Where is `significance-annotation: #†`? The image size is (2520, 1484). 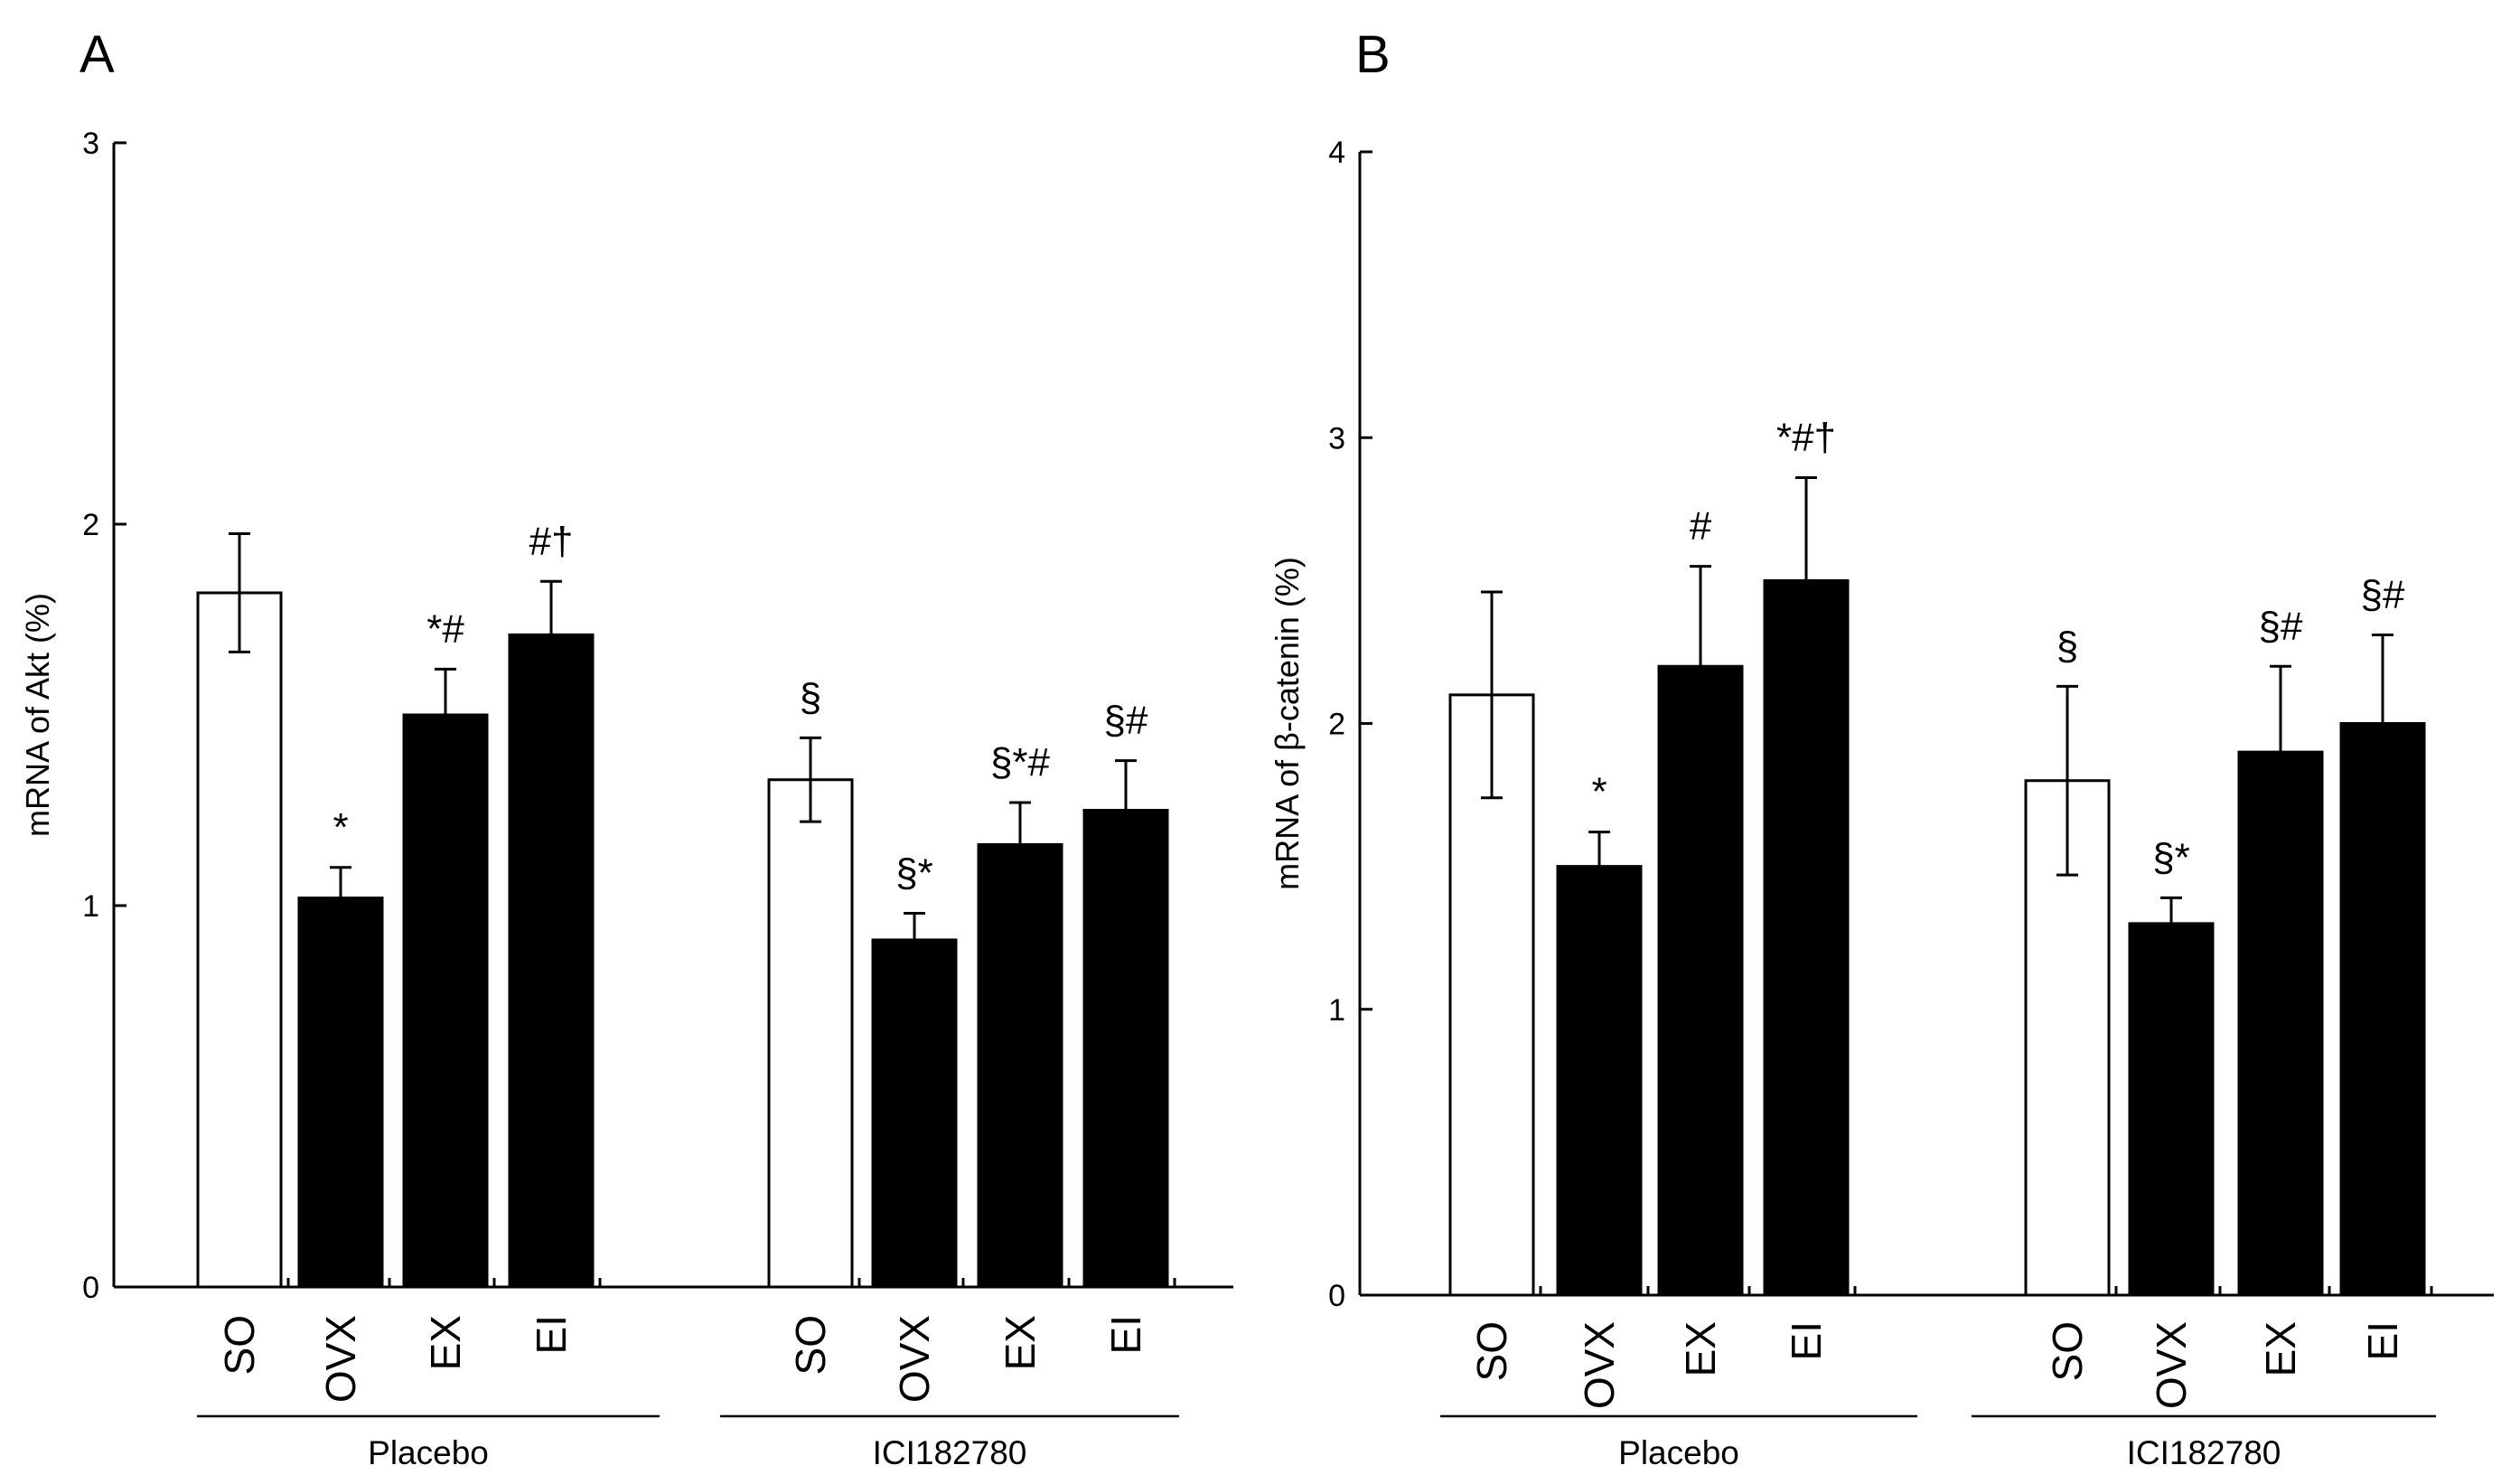
significance-annotation: #† is located at coordinates (552, 541).